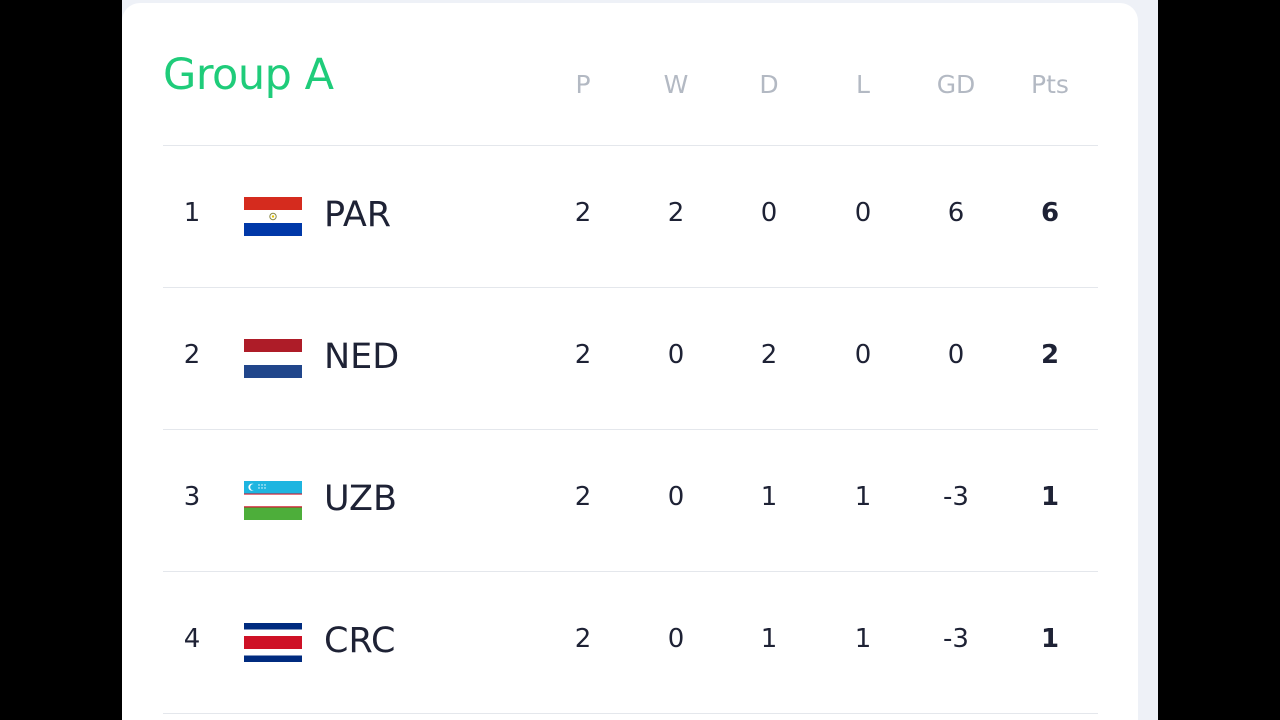 The image size is (1280, 720). What do you see at coordinates (769, 213) in the screenshot?
I see `stat-drawn: 0` at bounding box center [769, 213].